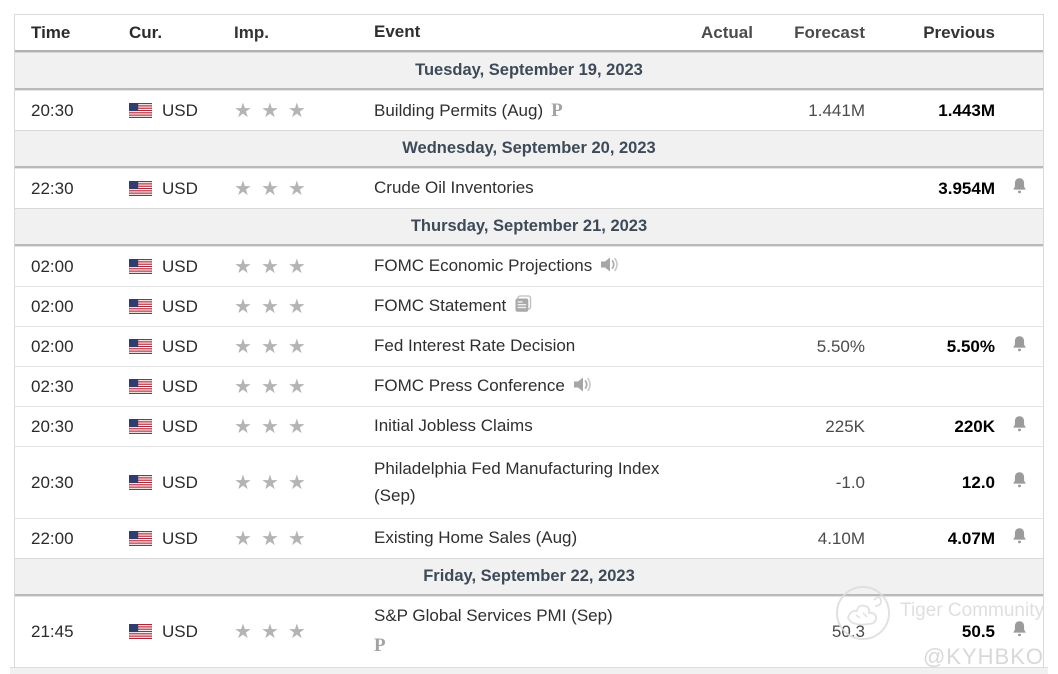  I want to click on table-row: 02:30 USD ★ ★ ★ FOMC Press Conference, so click(529, 386).